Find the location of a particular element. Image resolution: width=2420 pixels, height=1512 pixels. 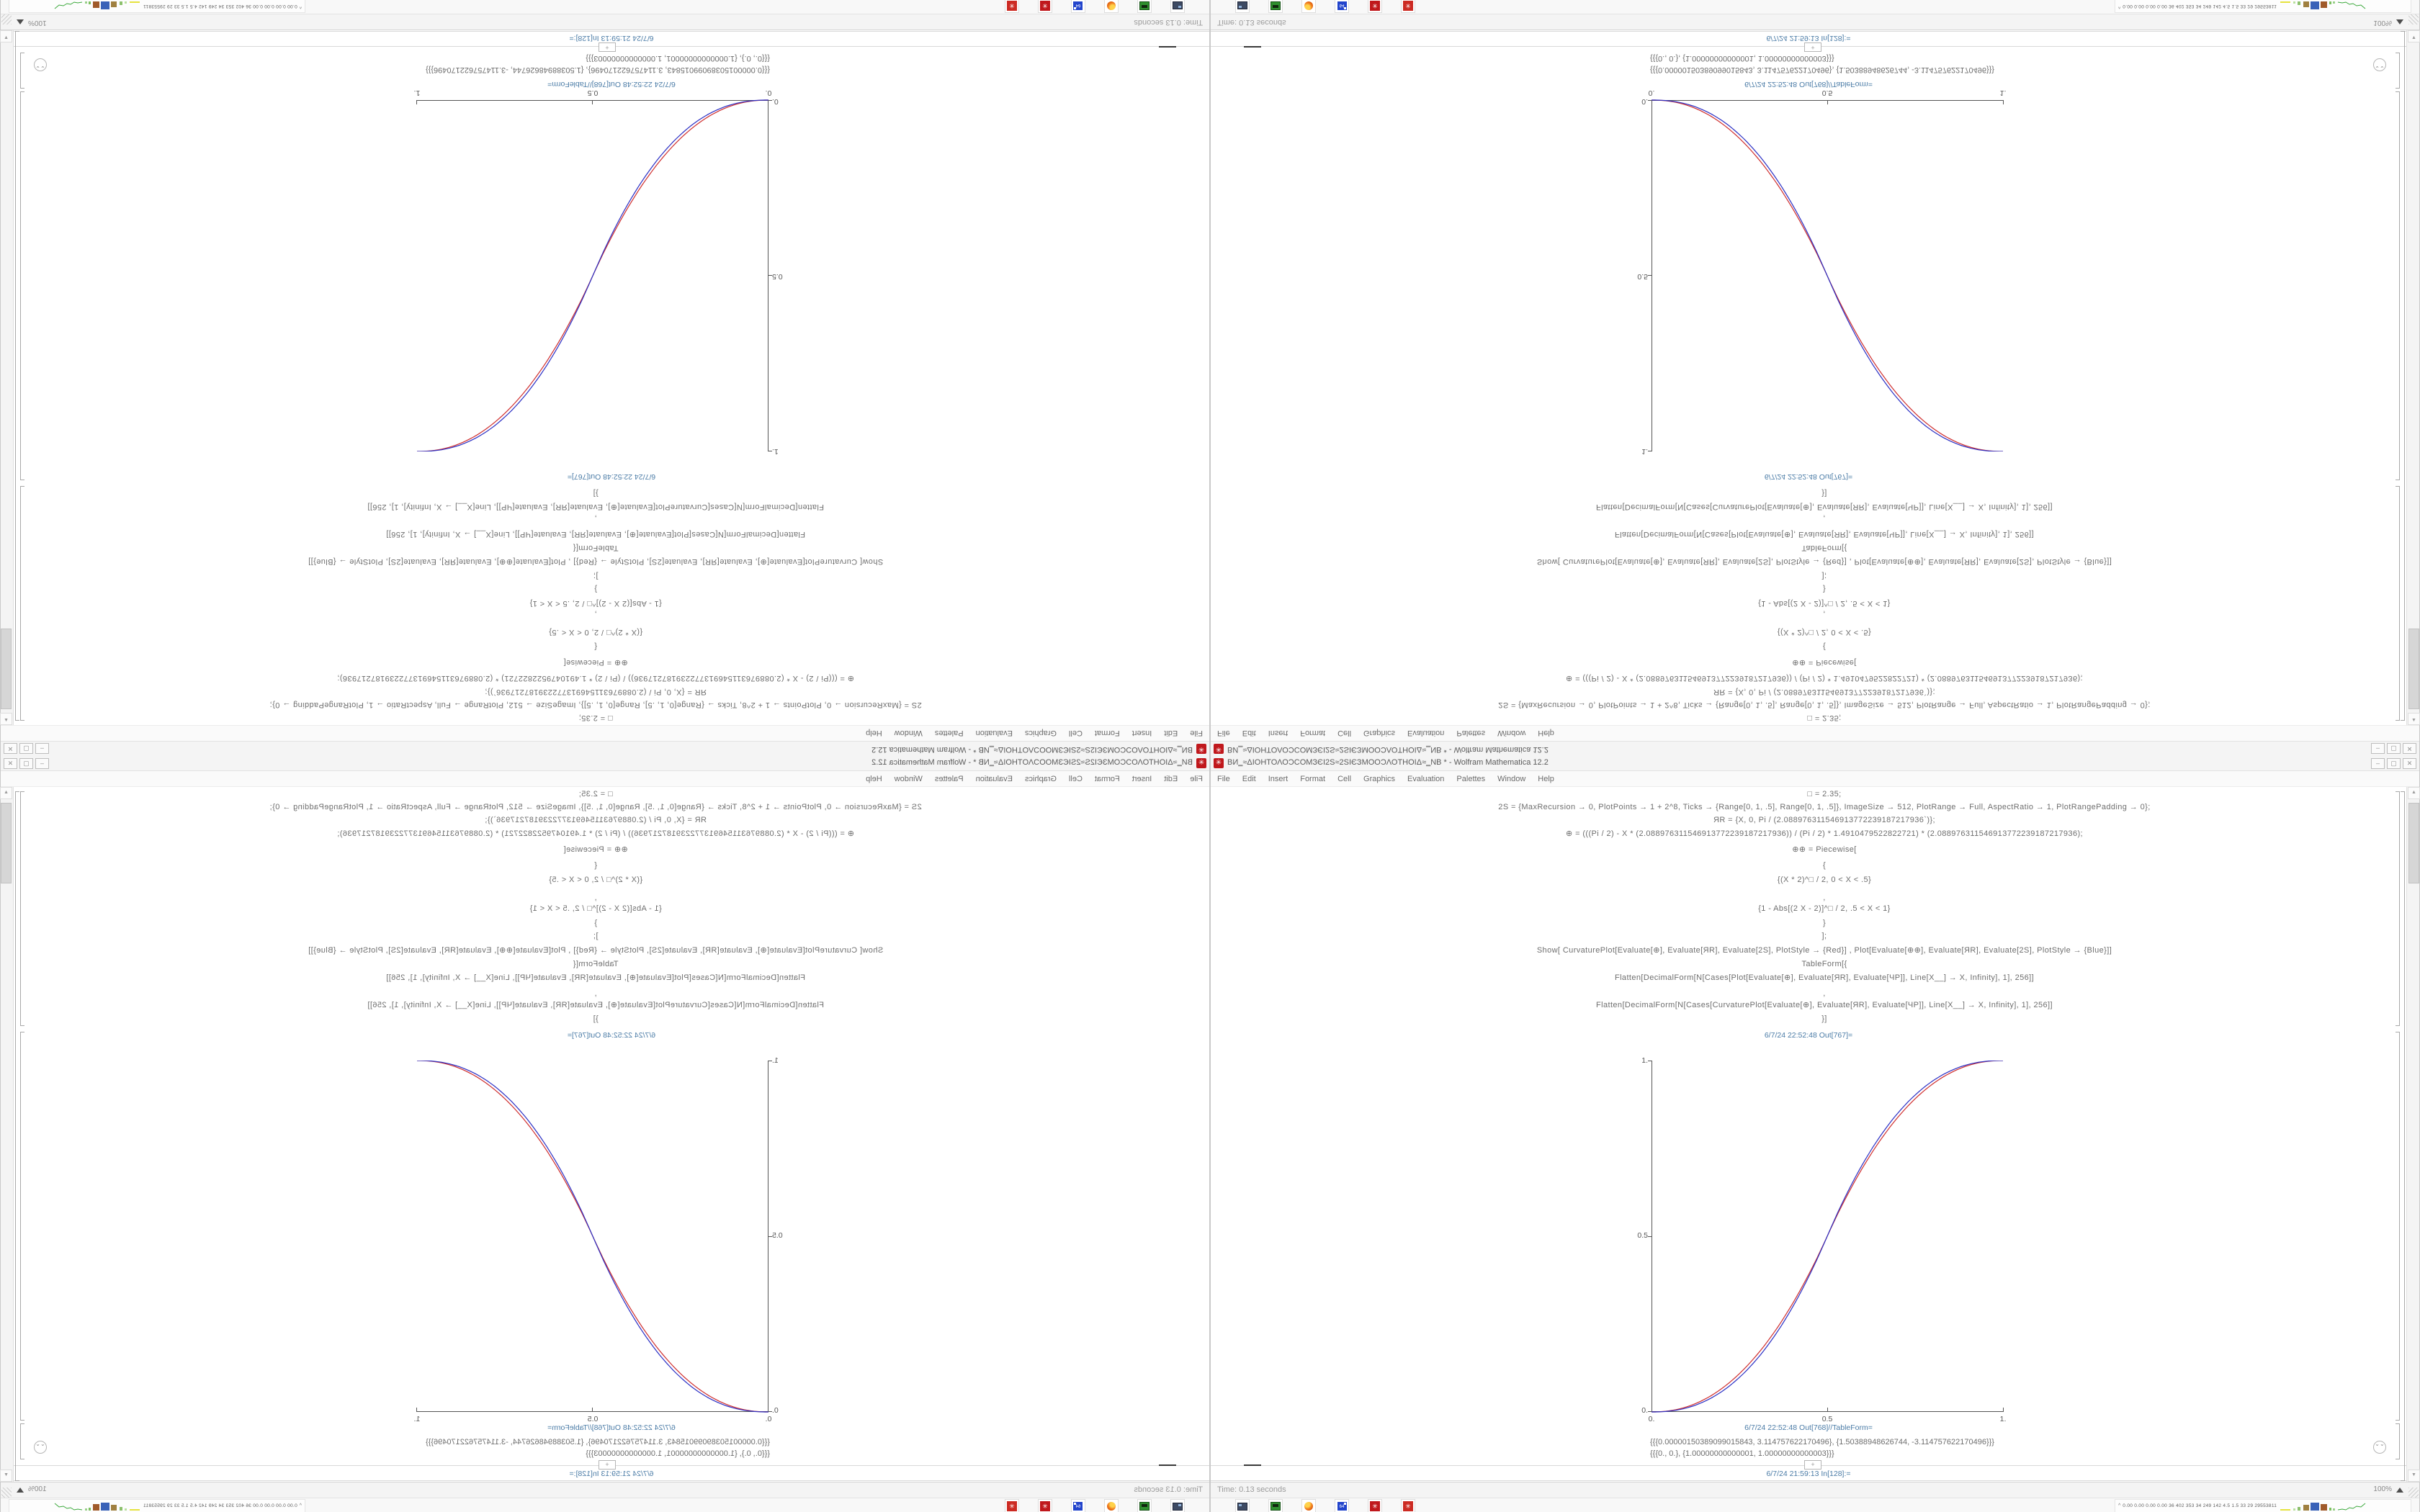

taskbar-icon-floppy: 64 is located at coordinates (1342, 6).